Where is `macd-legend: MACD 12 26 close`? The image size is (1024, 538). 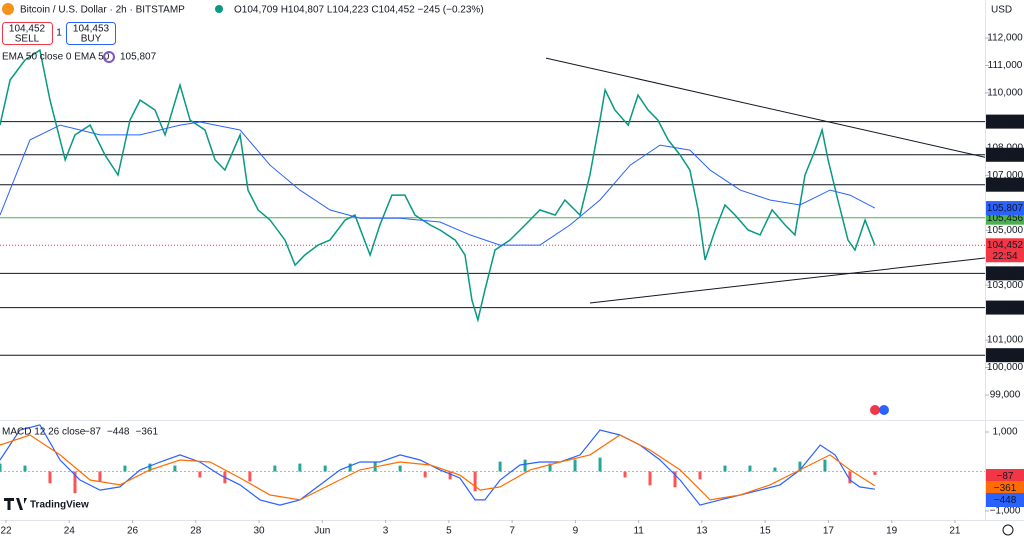
macd-legend: MACD 12 26 close is located at coordinates (44, 432).